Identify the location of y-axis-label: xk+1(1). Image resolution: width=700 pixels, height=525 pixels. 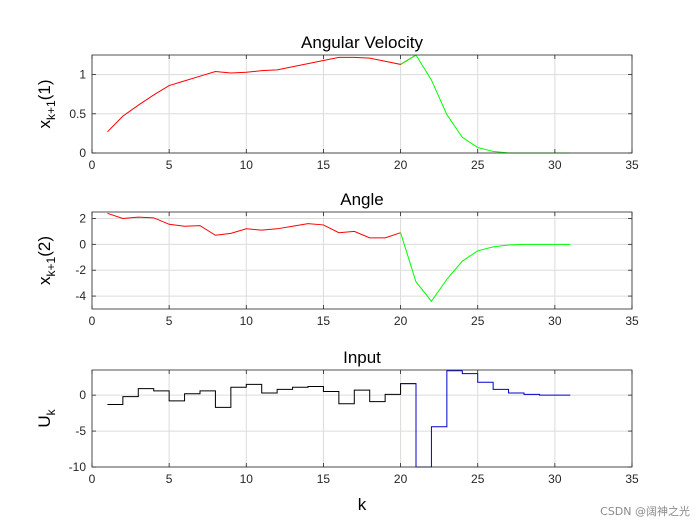
(46, 104).